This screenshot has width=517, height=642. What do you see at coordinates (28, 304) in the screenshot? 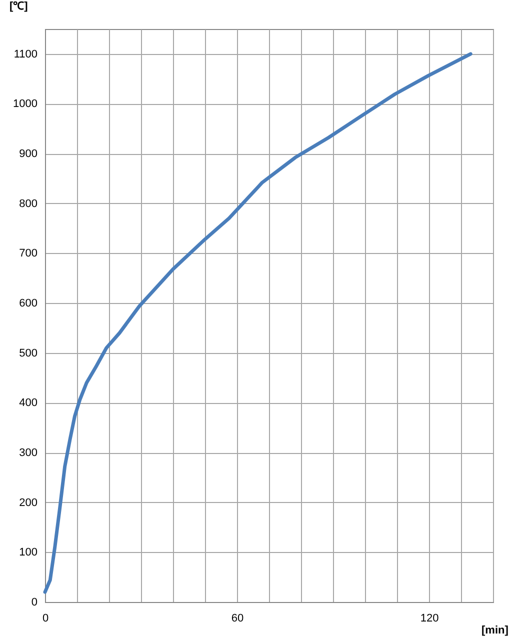
I see `y-tick-label: 600` at bounding box center [28, 304].